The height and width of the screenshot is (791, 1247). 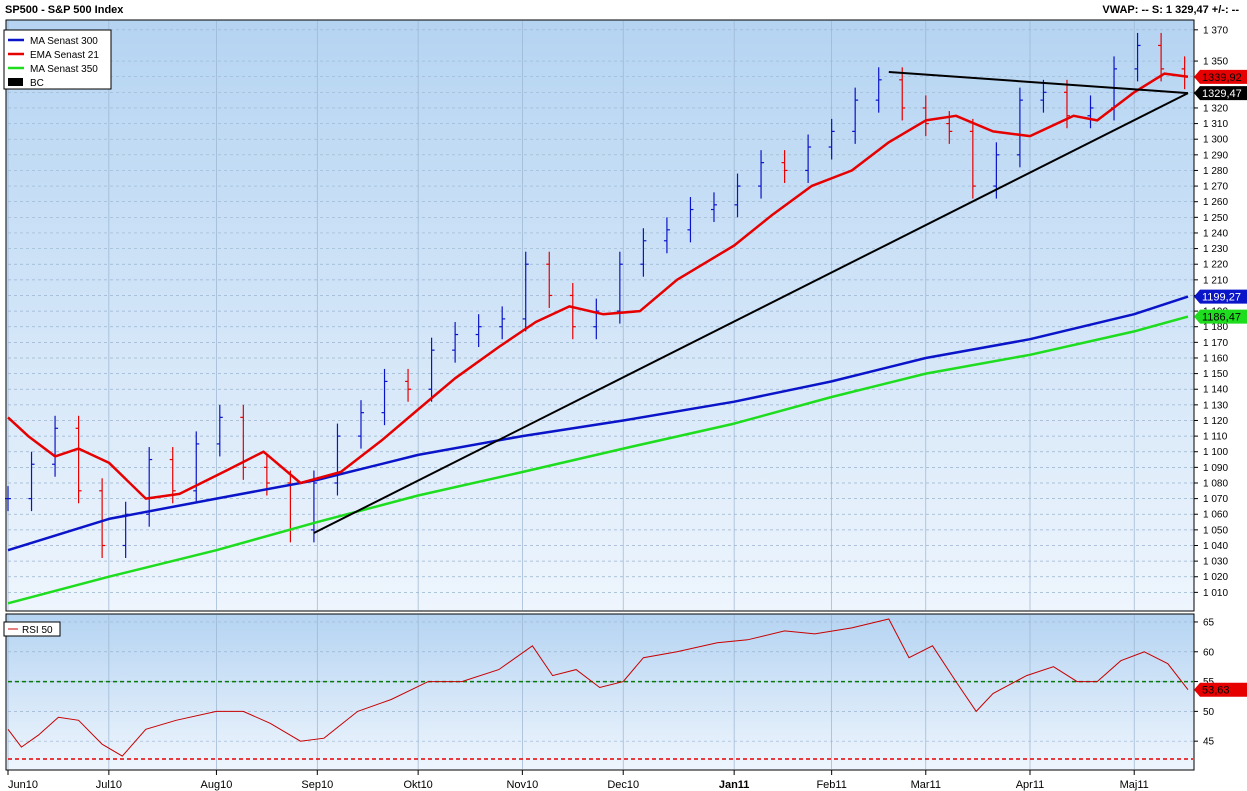 I want to click on price-tick-label: 1 300, so click(x=1215, y=140).